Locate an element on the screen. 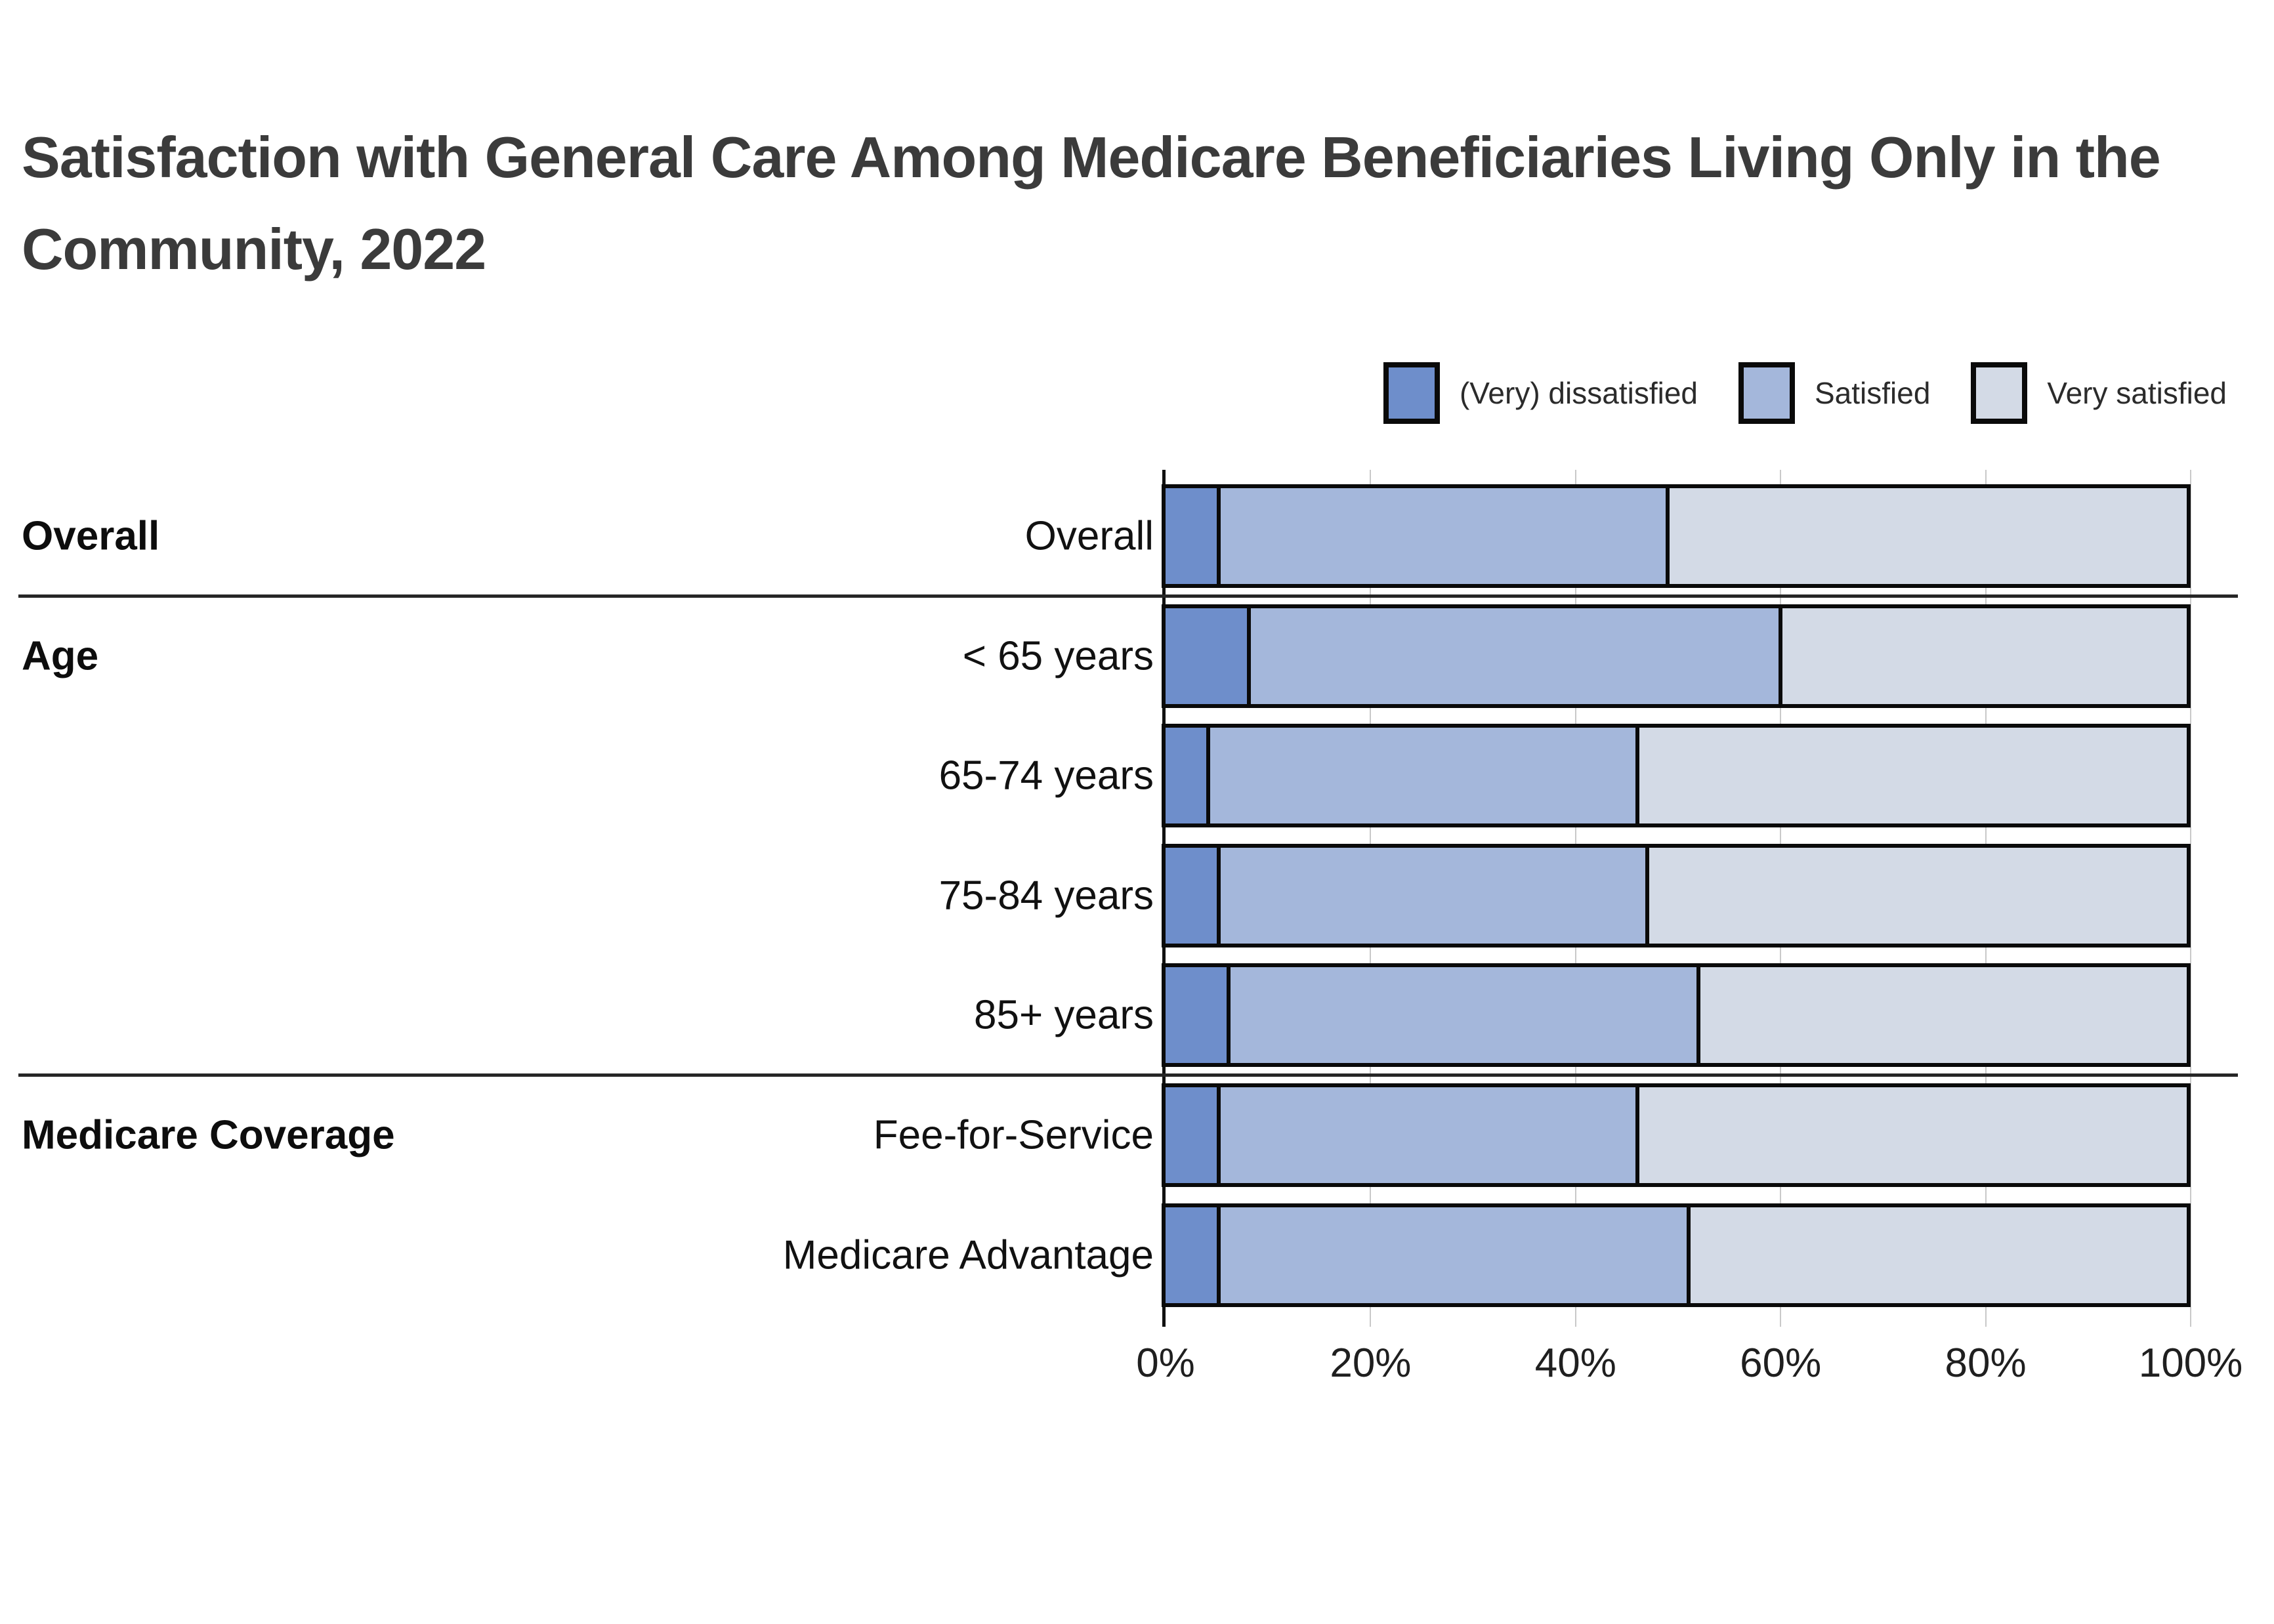 This screenshot has width=2274, height=1624. x-tick-label-100: 100% is located at coordinates (2190, 1364).